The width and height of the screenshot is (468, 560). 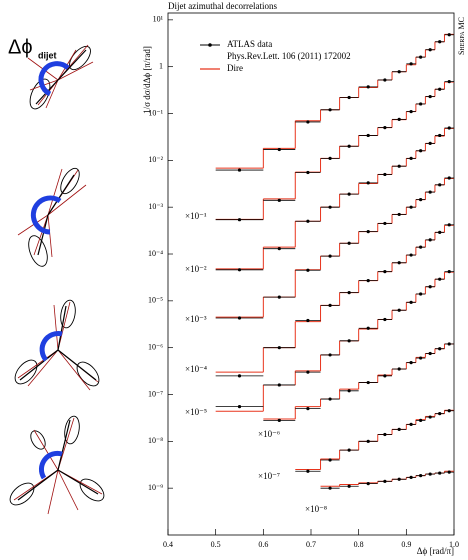 I want to click on y-tick-label: 10⁻⁶, so click(x=155, y=346).